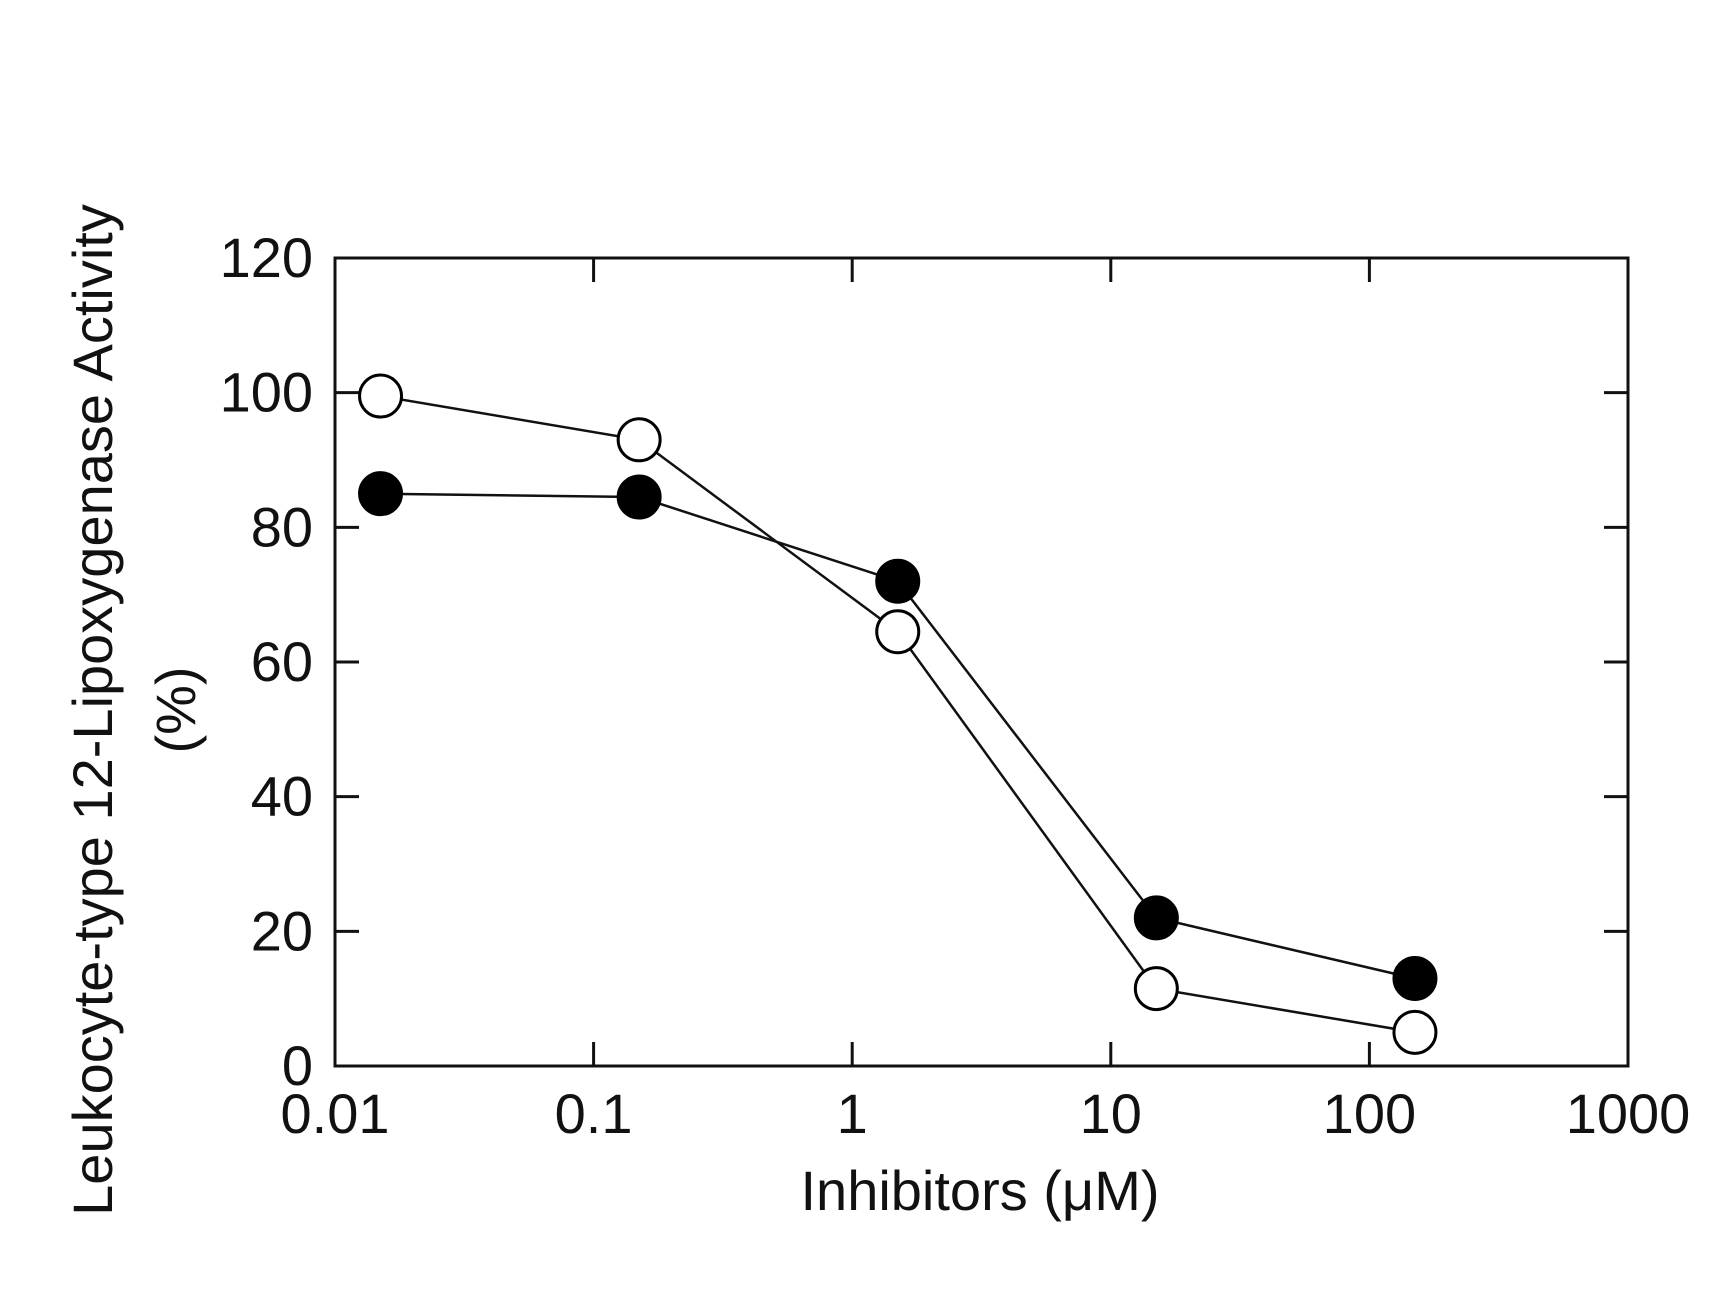 The height and width of the screenshot is (1311, 1724). I want to click on y-tick-label: 20, so click(282, 930).